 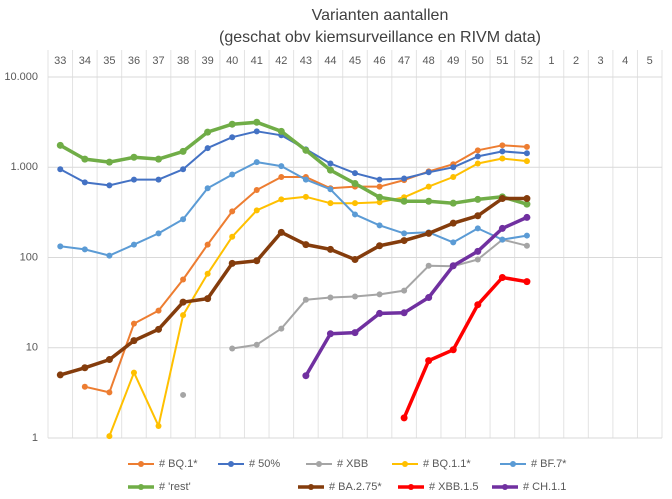 What do you see at coordinates (330, 61) in the screenshot?
I see `x-tick-label: 44` at bounding box center [330, 61].